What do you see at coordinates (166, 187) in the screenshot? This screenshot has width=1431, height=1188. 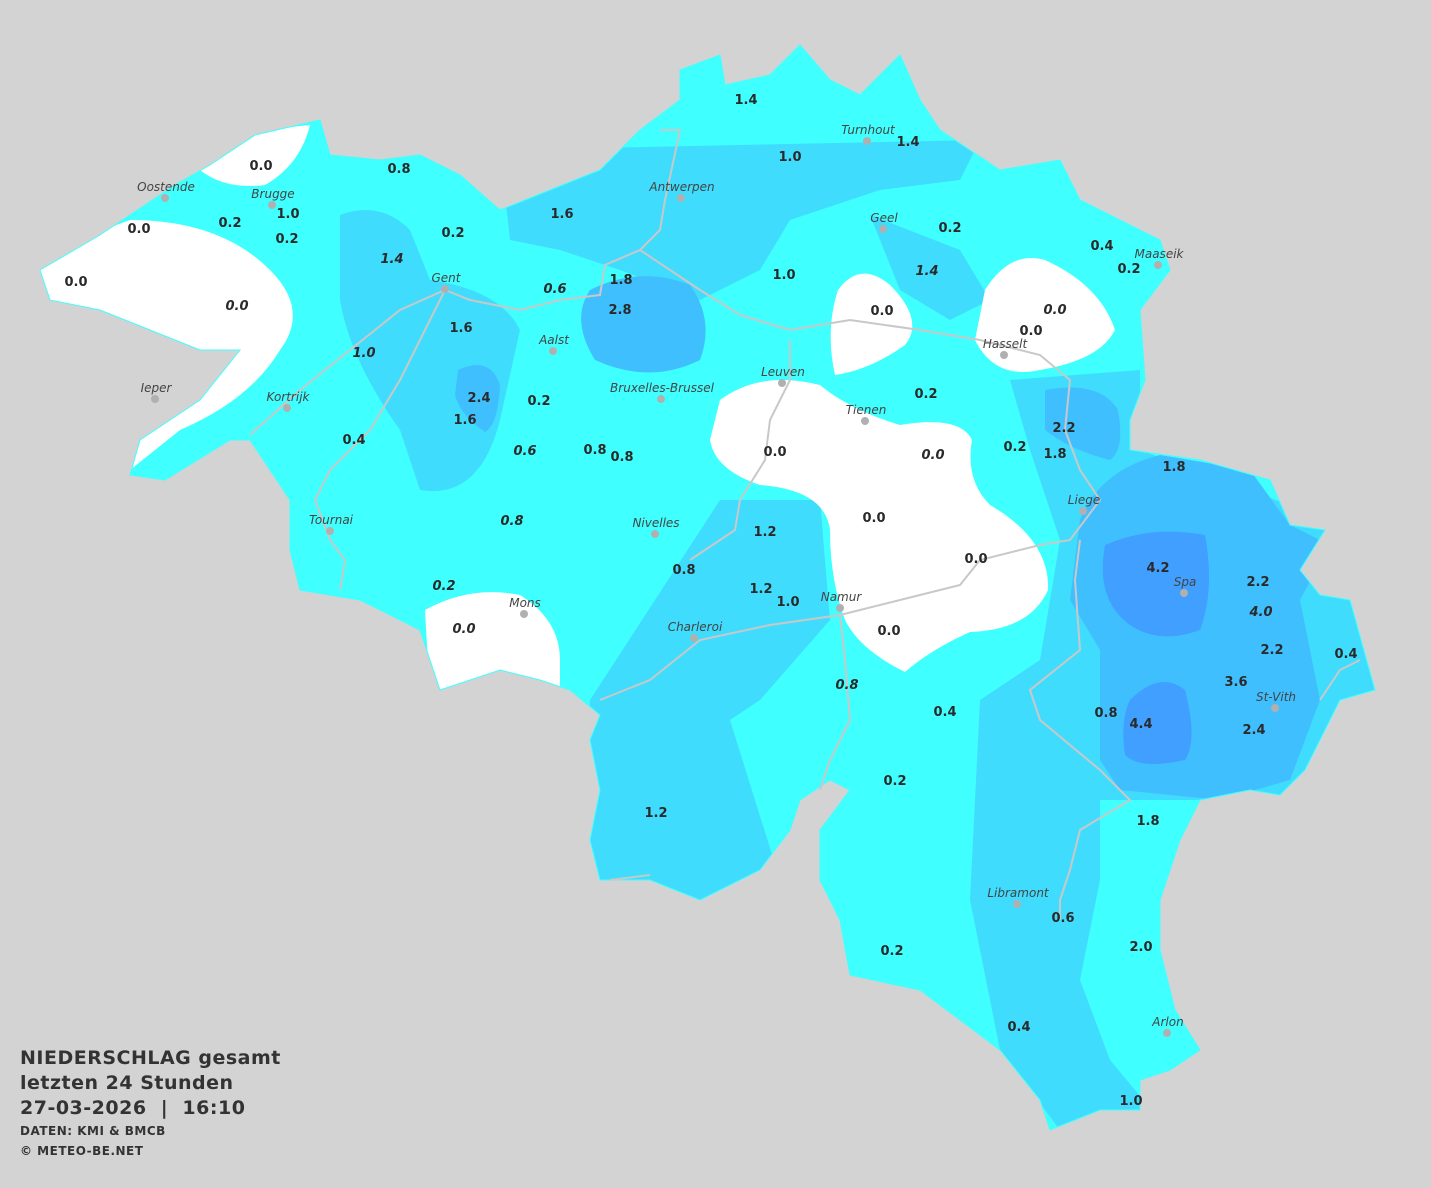 I see `city-label: Oostende` at bounding box center [166, 187].